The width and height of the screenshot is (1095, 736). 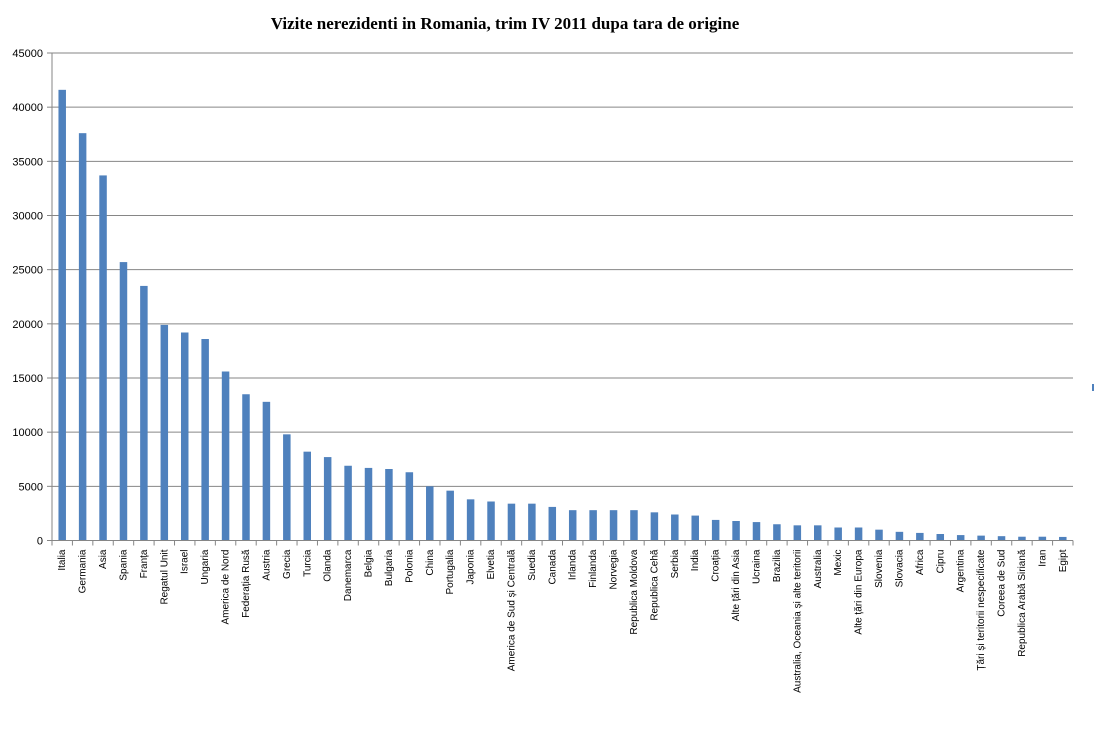 I want to click on x-tick-label: Țări și teritorii nespecificate, so click(x=981, y=610).